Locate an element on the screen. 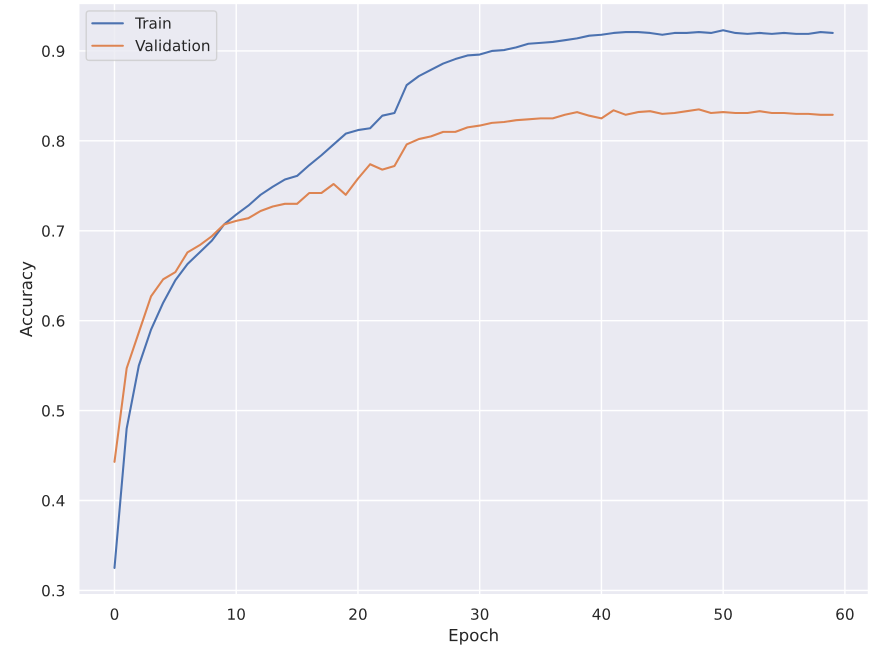 Image resolution: width=873 pixels, height=661 pixels. y-tick-label: 0.9 is located at coordinates (53, 51).